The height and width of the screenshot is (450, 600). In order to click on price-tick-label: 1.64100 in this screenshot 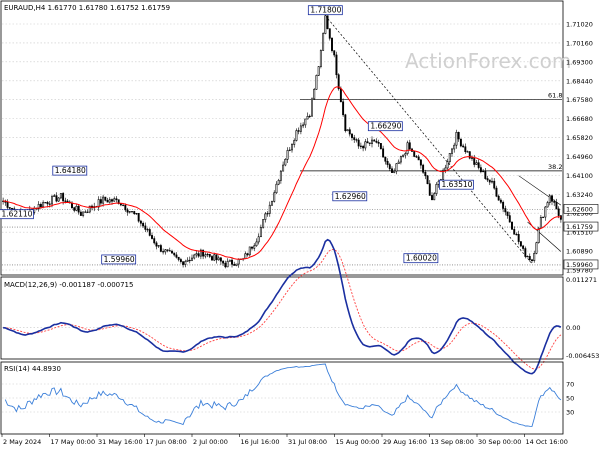, I will do `click(579, 176)`.